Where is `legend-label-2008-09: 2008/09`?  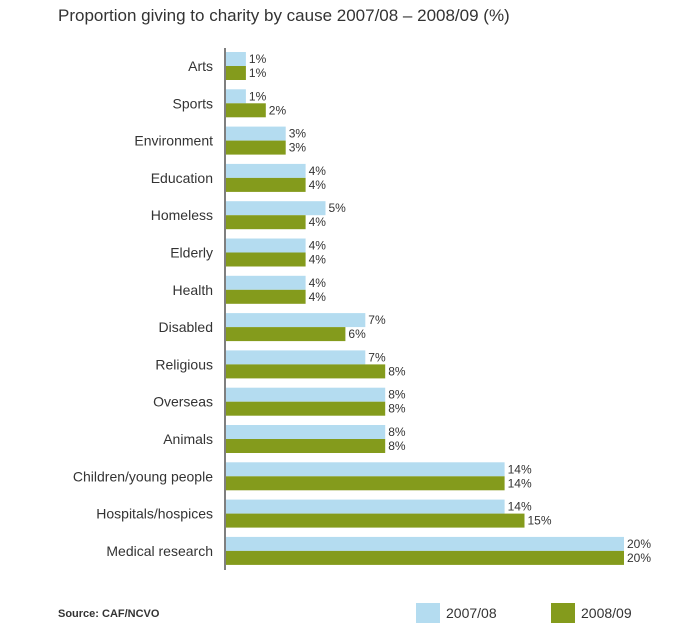
legend-label-2008-09: 2008/09 is located at coordinates (606, 613).